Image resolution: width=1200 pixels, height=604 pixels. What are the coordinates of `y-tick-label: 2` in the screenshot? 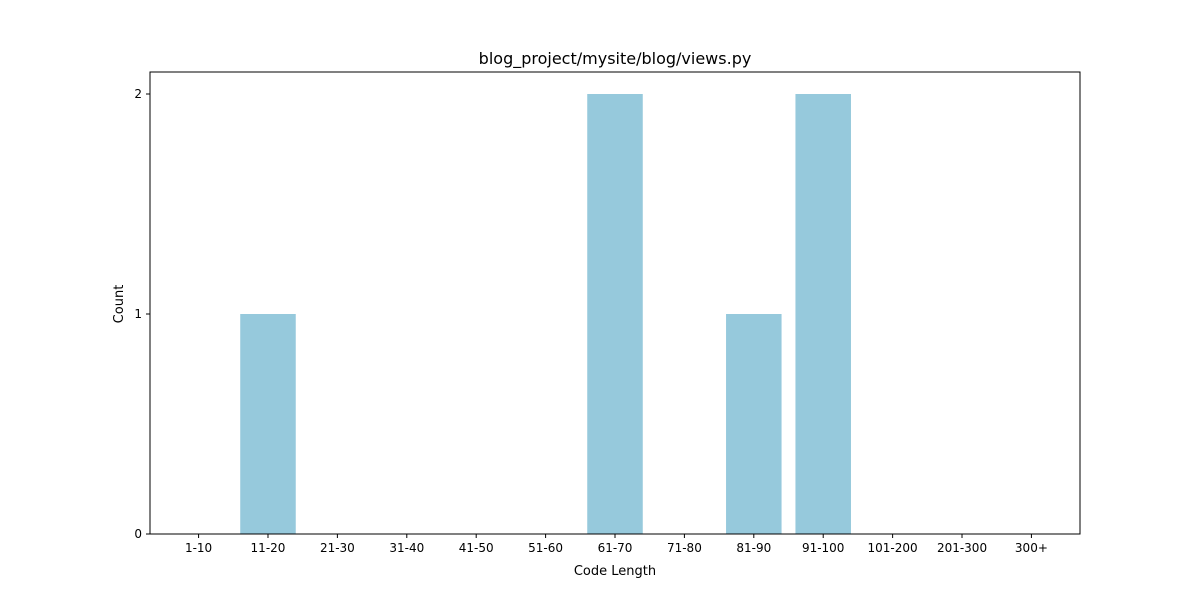 It's located at (138, 94).